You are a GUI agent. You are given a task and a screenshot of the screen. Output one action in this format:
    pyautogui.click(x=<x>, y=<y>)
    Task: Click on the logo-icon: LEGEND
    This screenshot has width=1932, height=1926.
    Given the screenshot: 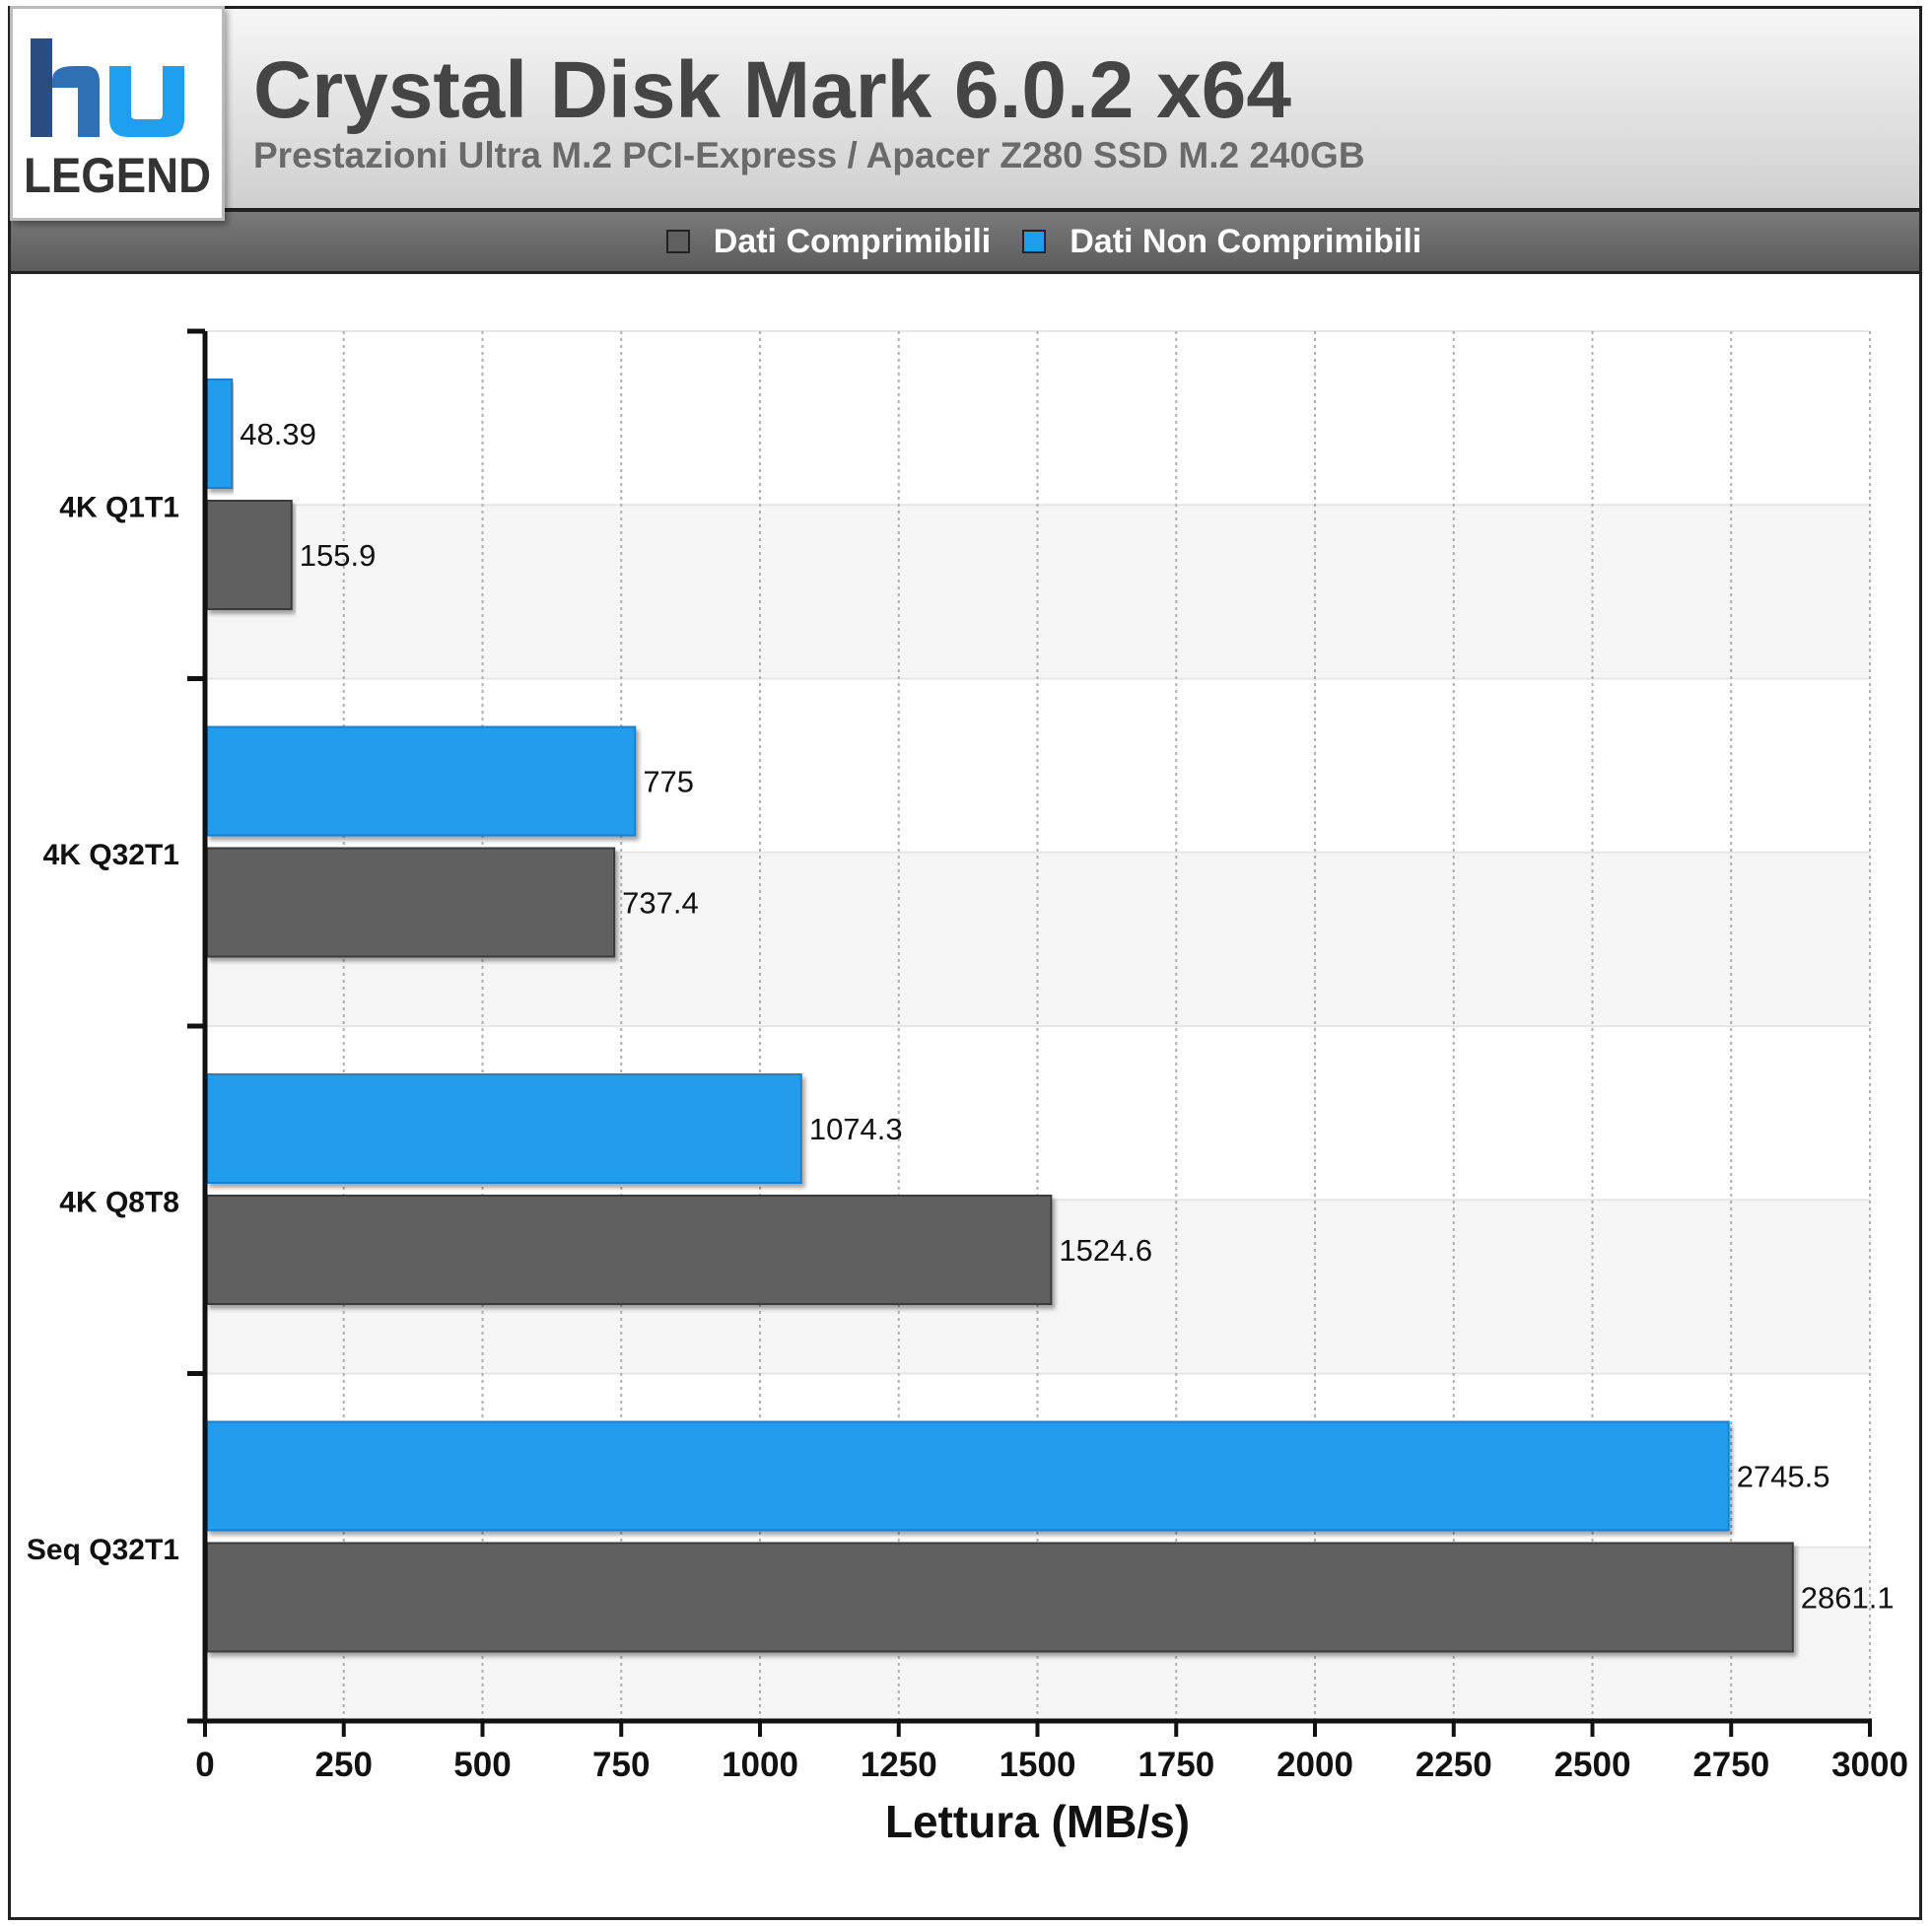 What is the action you would take?
    pyautogui.click(x=118, y=120)
    